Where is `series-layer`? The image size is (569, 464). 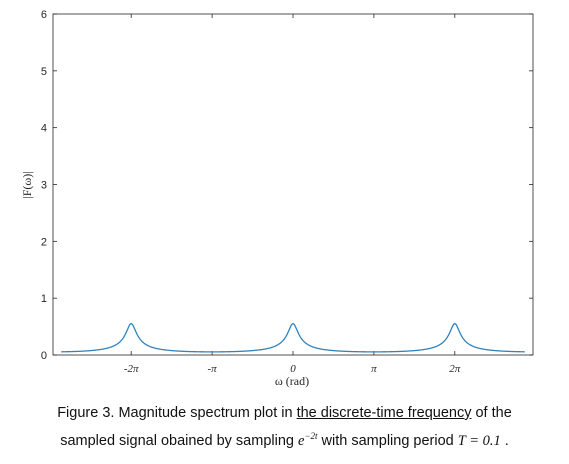
series-layer is located at coordinates (293, 338).